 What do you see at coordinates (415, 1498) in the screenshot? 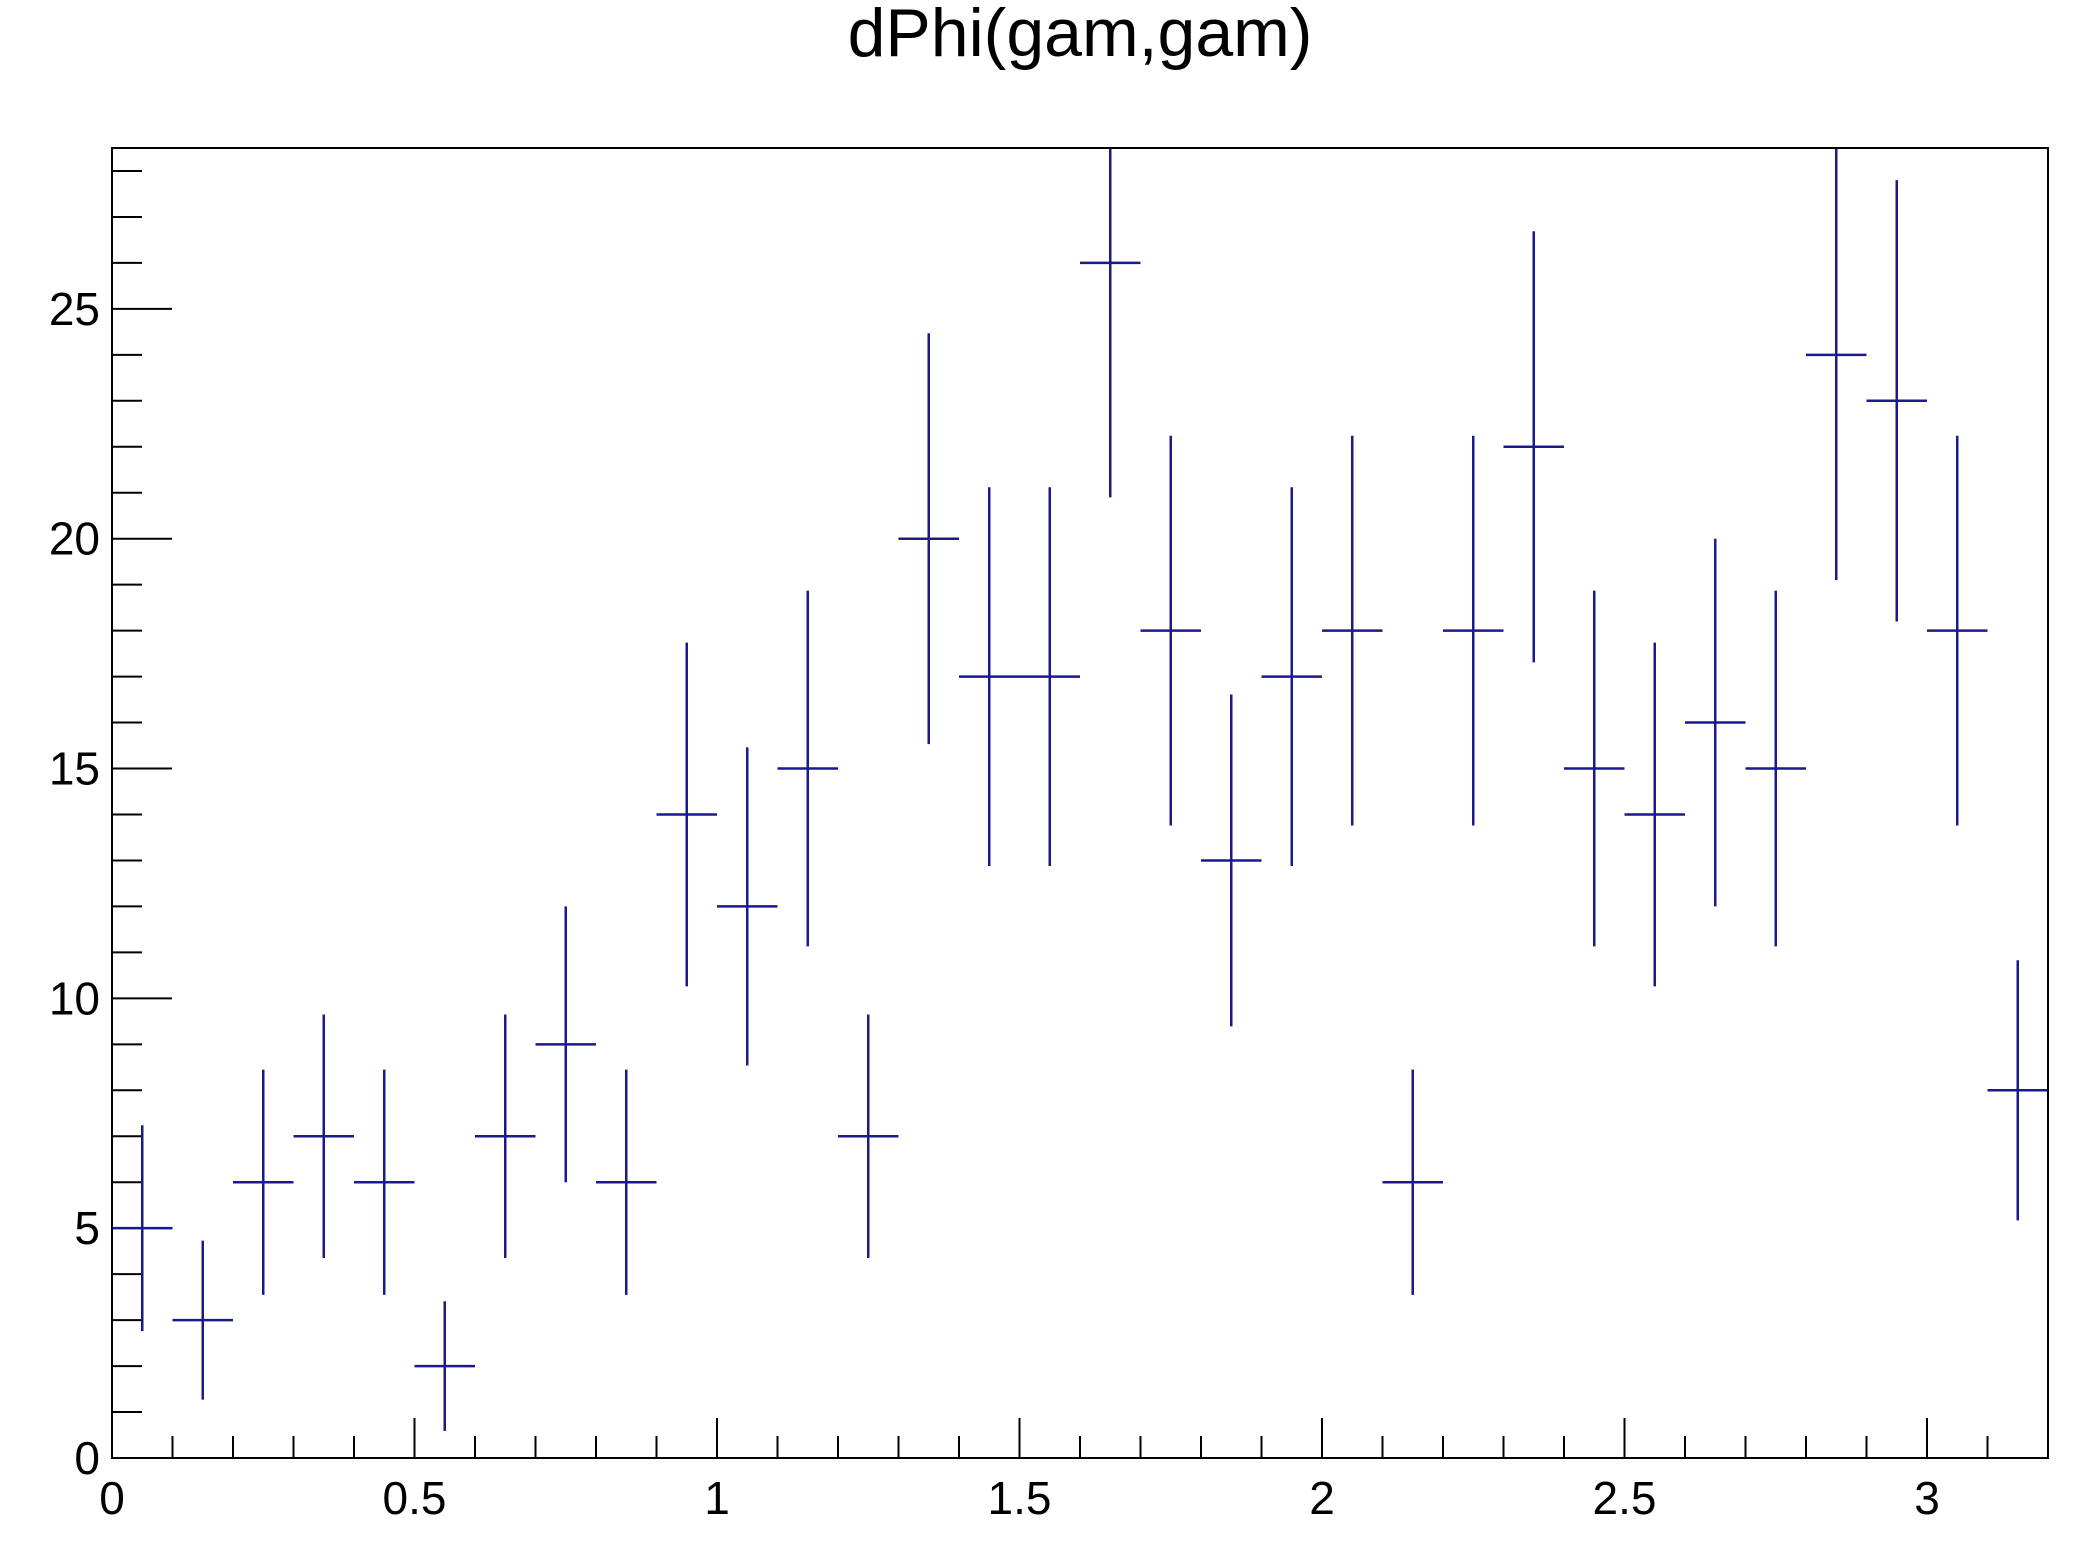
I see `x-tick-label: 0.5` at bounding box center [415, 1498].